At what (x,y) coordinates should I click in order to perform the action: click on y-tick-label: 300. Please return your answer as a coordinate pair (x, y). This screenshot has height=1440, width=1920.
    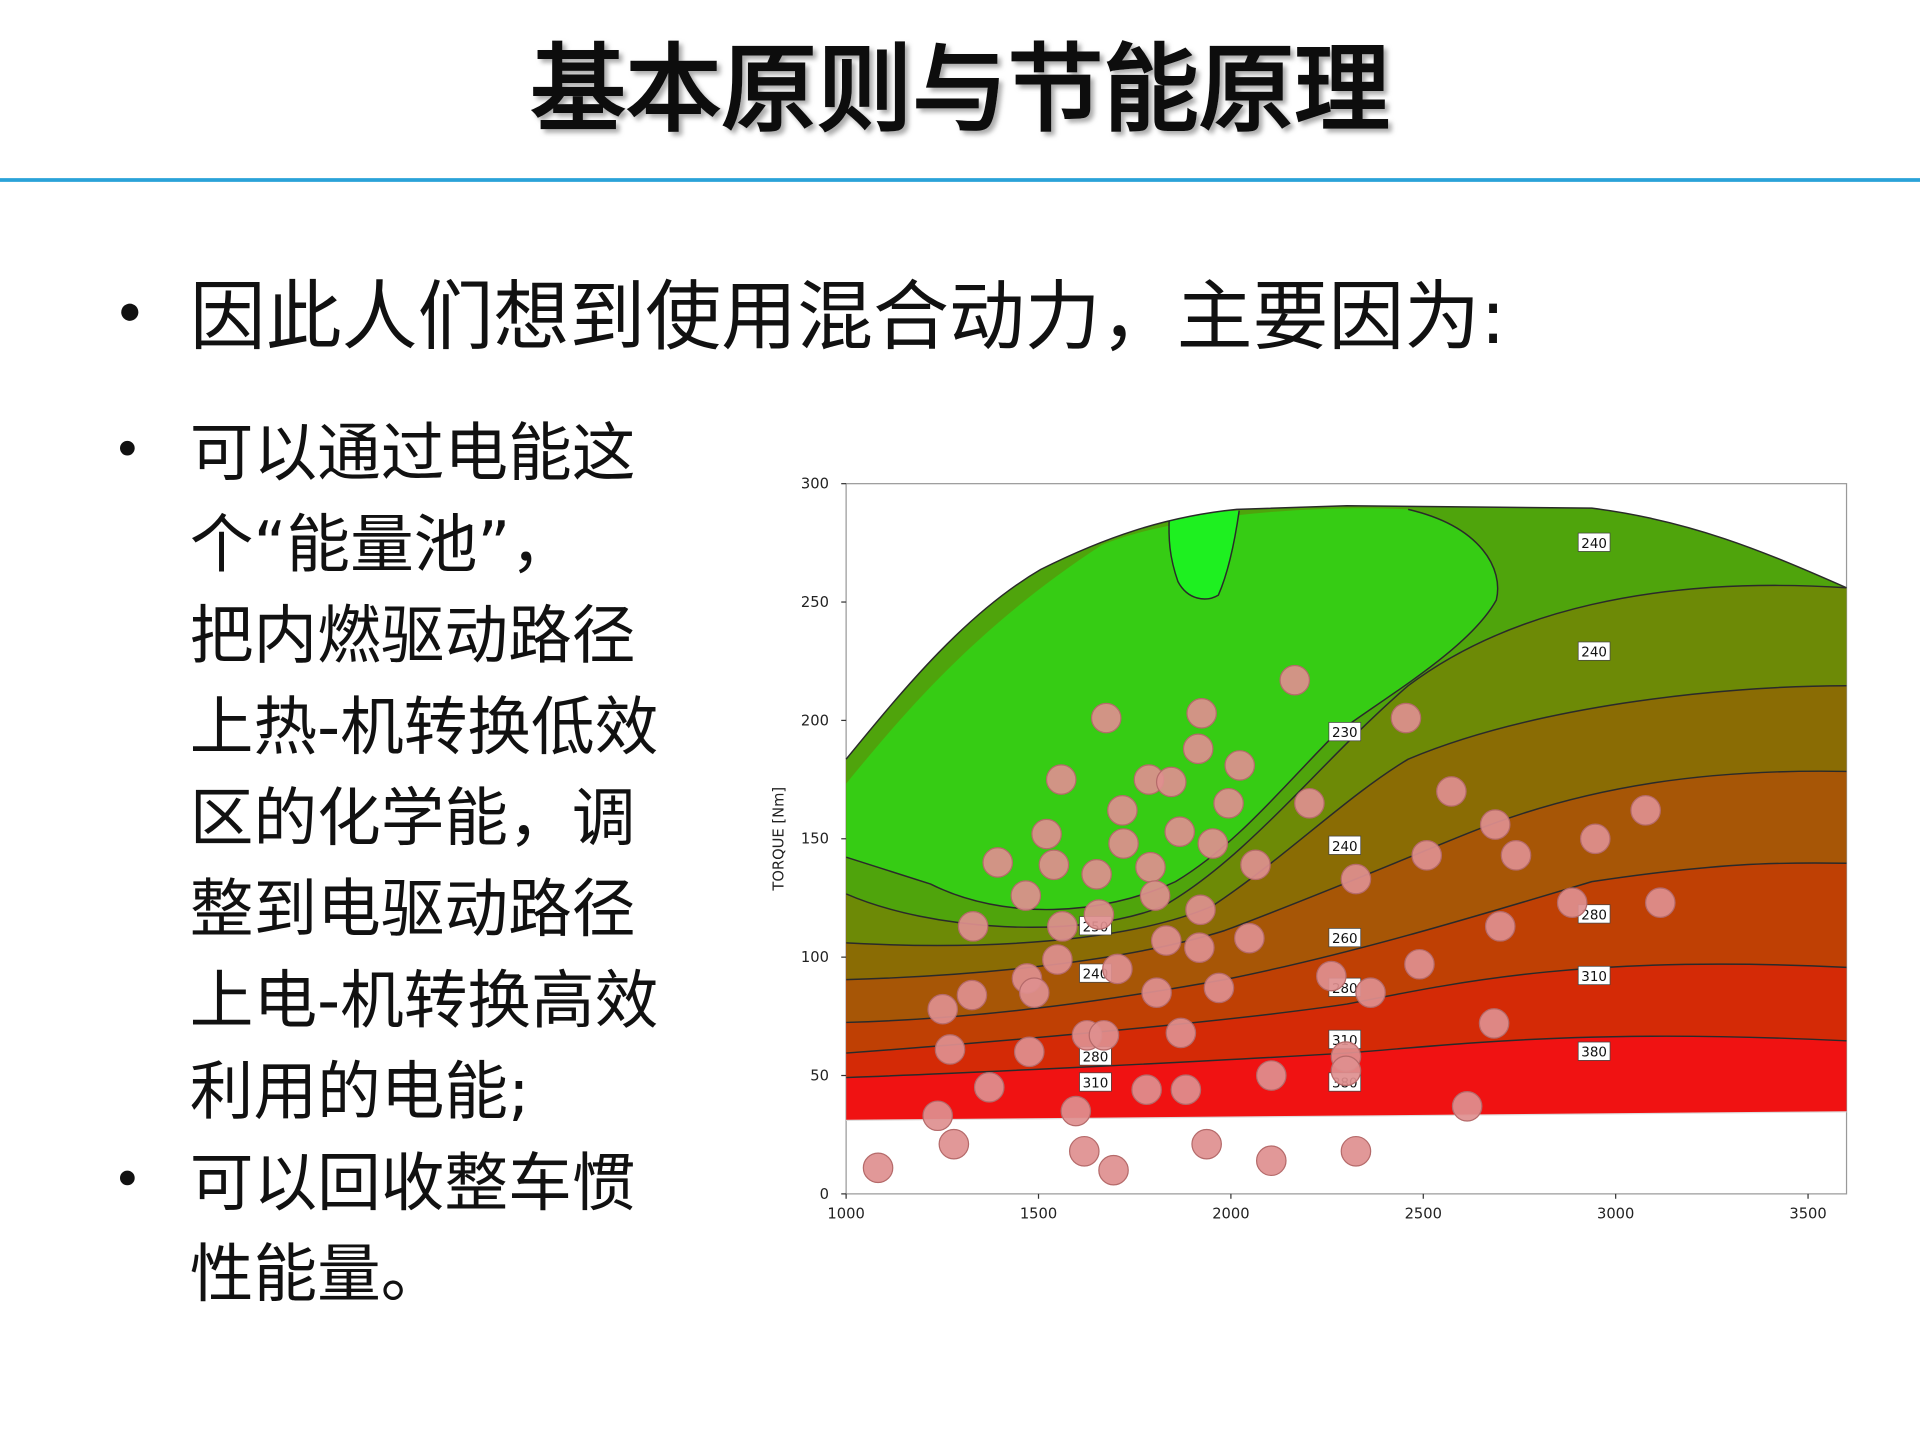
    Looking at the image, I should click on (815, 484).